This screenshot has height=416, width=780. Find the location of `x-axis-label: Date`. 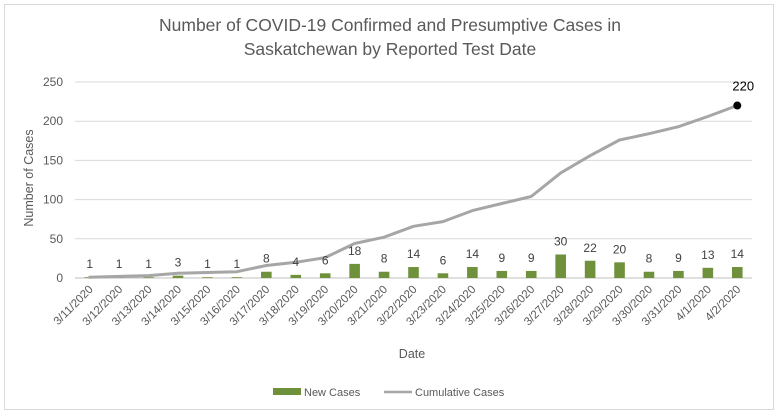

x-axis-label: Date is located at coordinates (412, 354).